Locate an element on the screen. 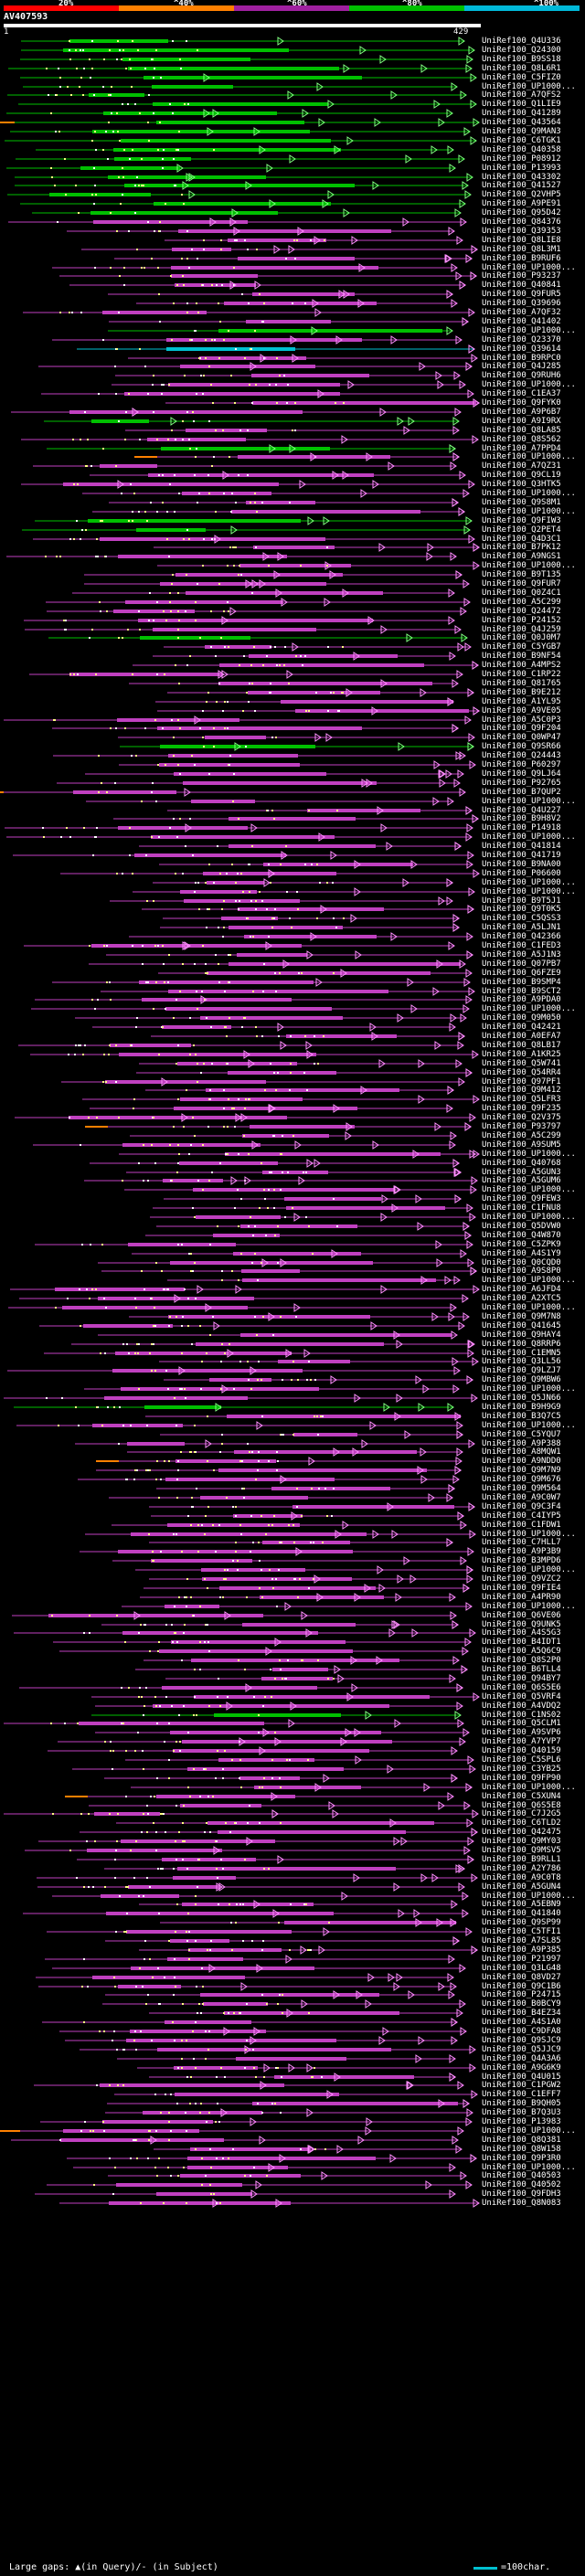 The width and height of the screenshot is (585, 2576). hit-label: UniRef100_A5C299 is located at coordinates (521, 602).